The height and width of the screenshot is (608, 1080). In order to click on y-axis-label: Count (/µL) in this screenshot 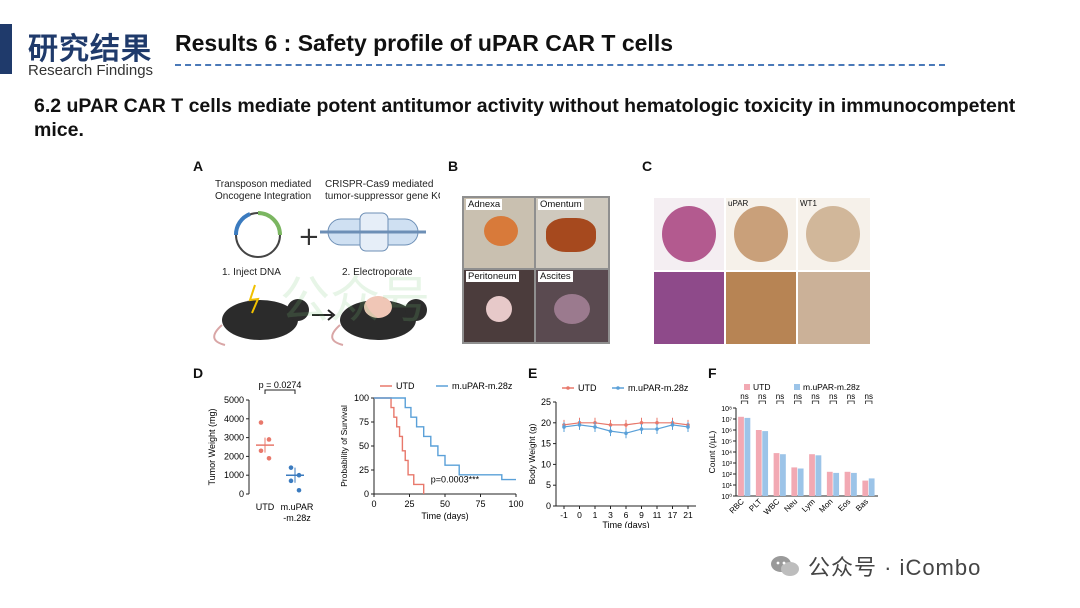, I will do `click(712, 451)`.